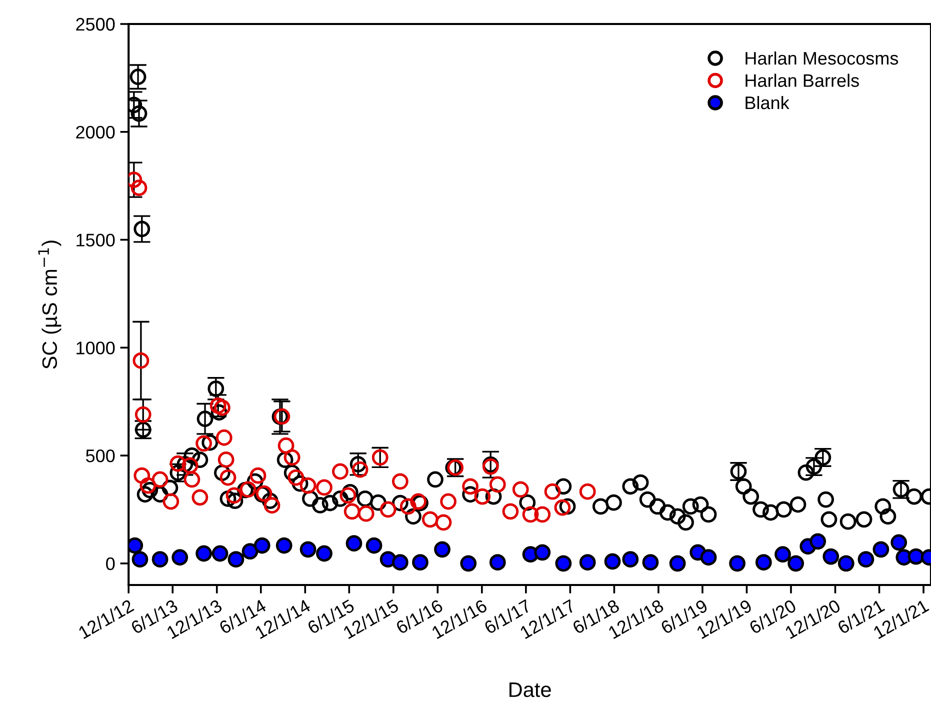 The image size is (931, 713). Describe the element at coordinates (822, 58) in the screenshot. I see `legend-label: Harlan Mesocosms` at that location.